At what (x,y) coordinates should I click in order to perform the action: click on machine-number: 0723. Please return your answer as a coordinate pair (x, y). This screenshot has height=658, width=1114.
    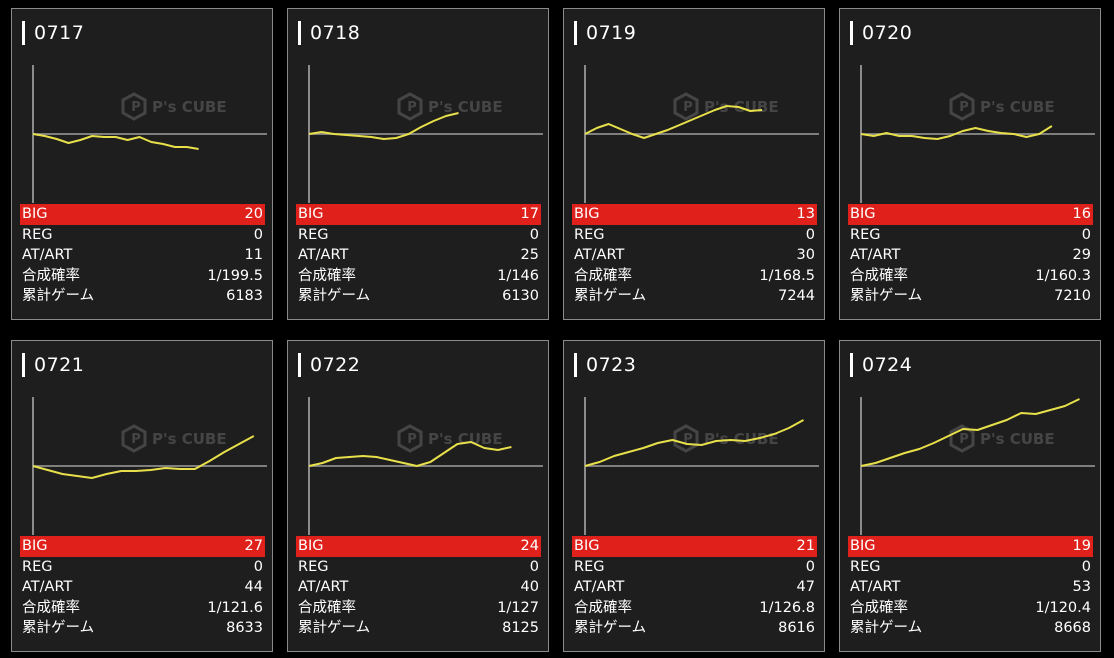
    Looking at the image, I should click on (611, 365).